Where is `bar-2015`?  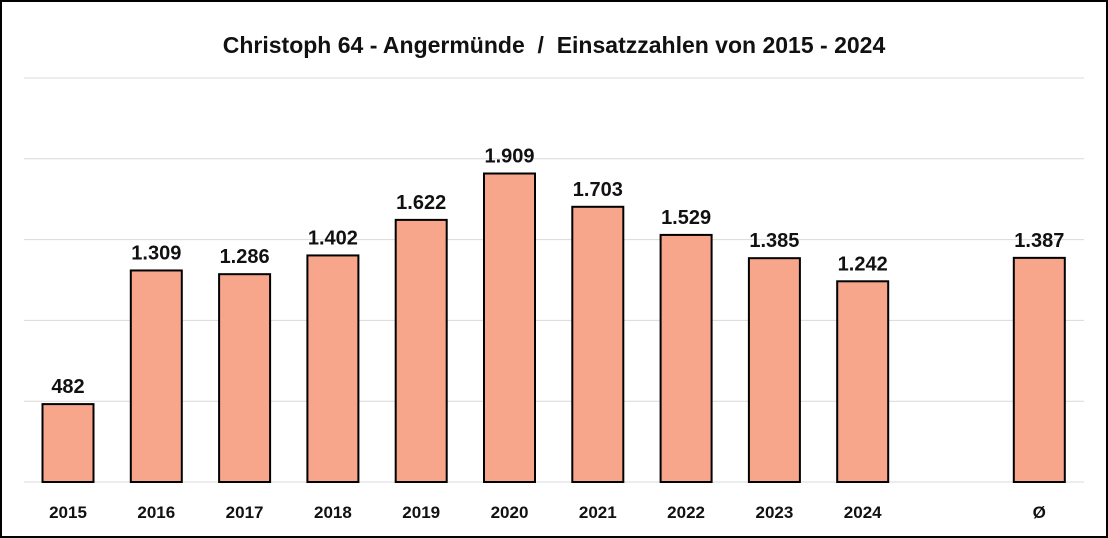 bar-2015 is located at coordinates (68, 443).